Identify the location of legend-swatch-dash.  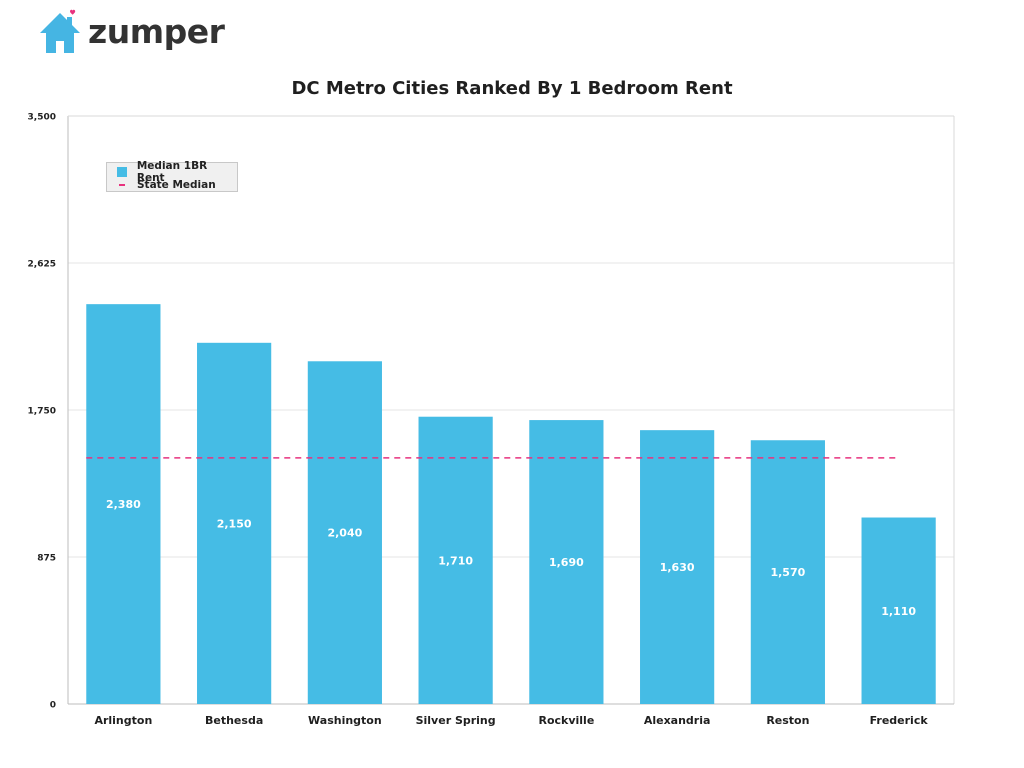
(122, 184).